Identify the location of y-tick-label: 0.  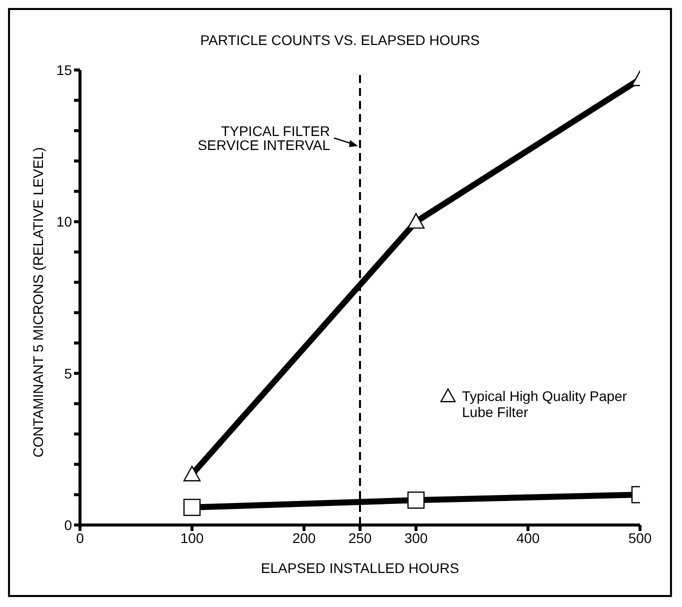
(68, 524).